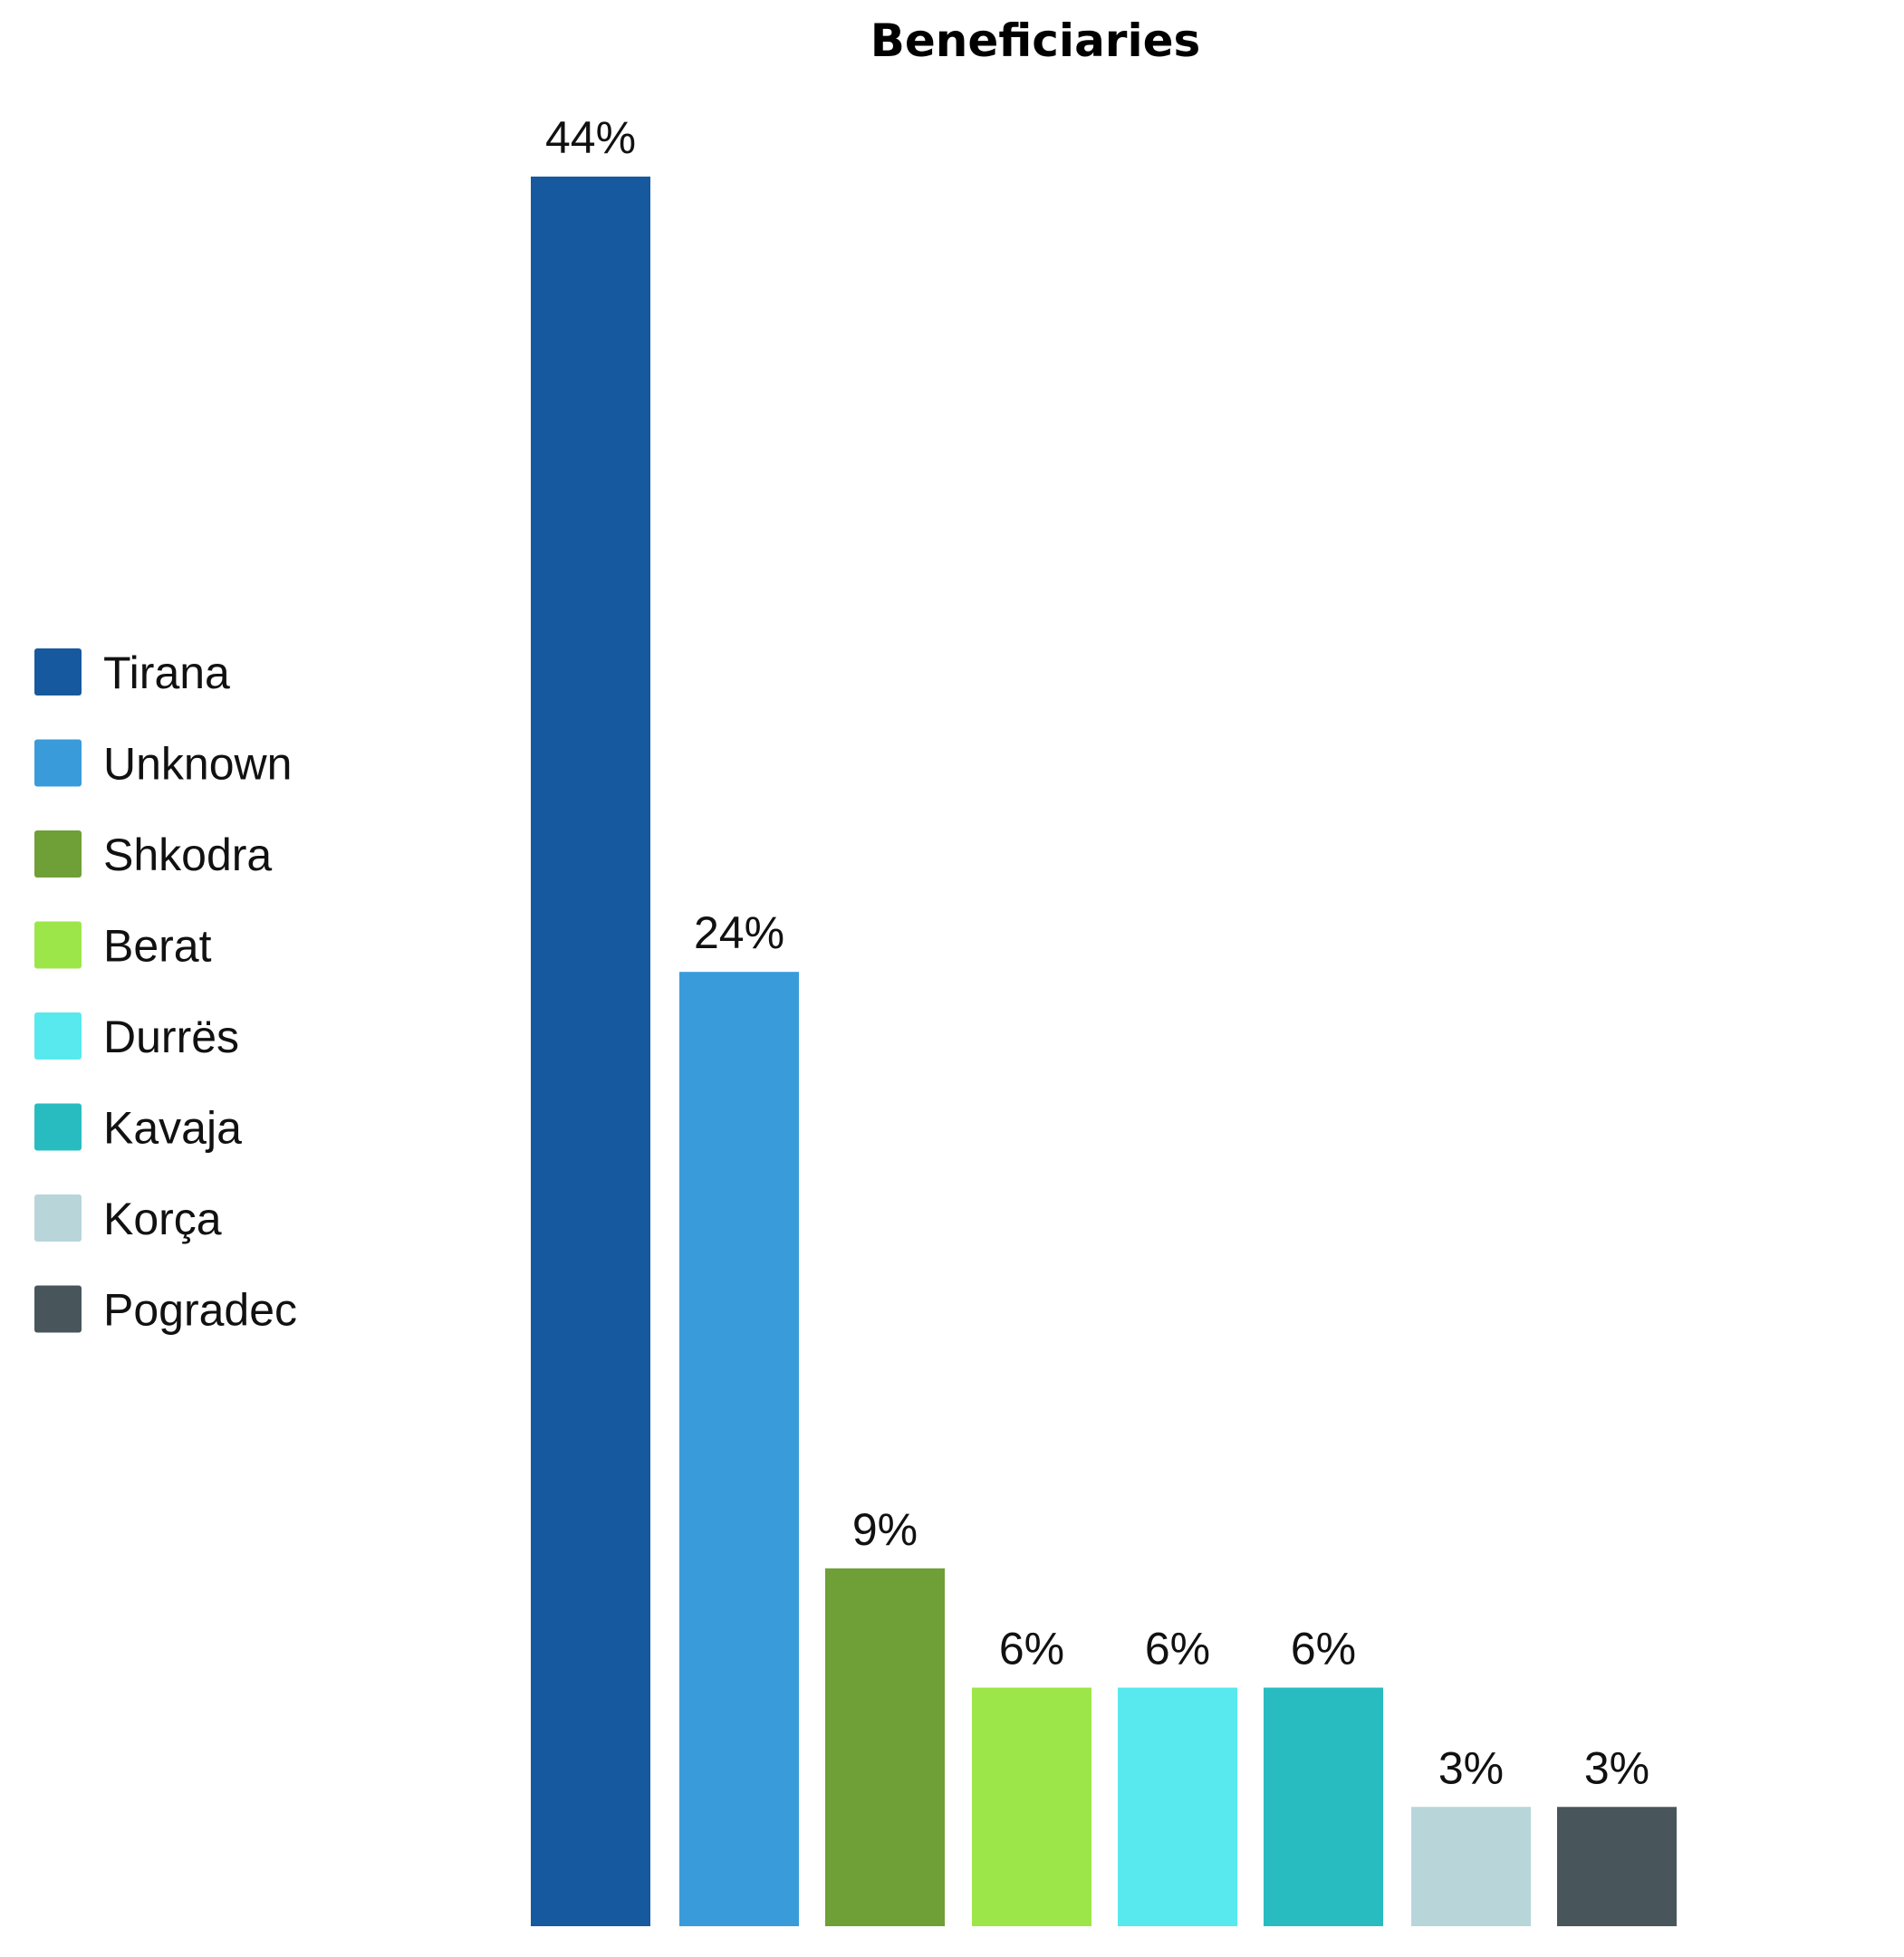  What do you see at coordinates (739, 1449) in the screenshot?
I see `bar-unknown` at bounding box center [739, 1449].